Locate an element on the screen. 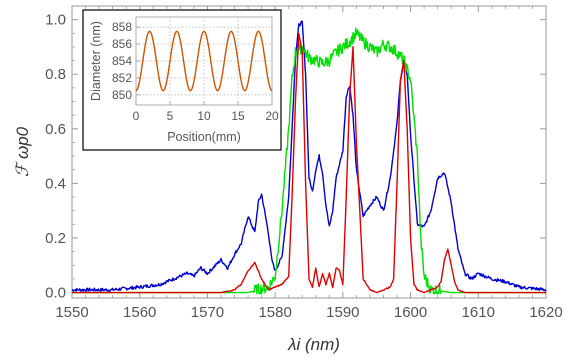 This screenshot has width=571, height=363. inset-x-tick-label: 15 is located at coordinates (238, 116).